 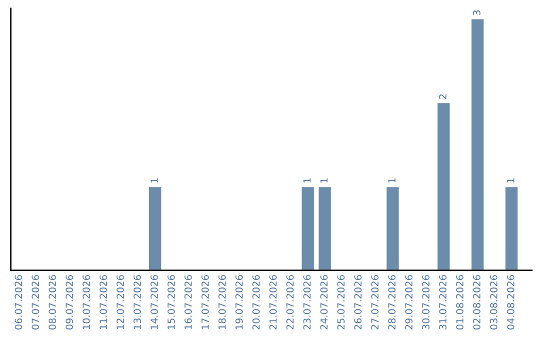 What do you see at coordinates (476, 13) in the screenshot?
I see `data-label: 3` at bounding box center [476, 13].